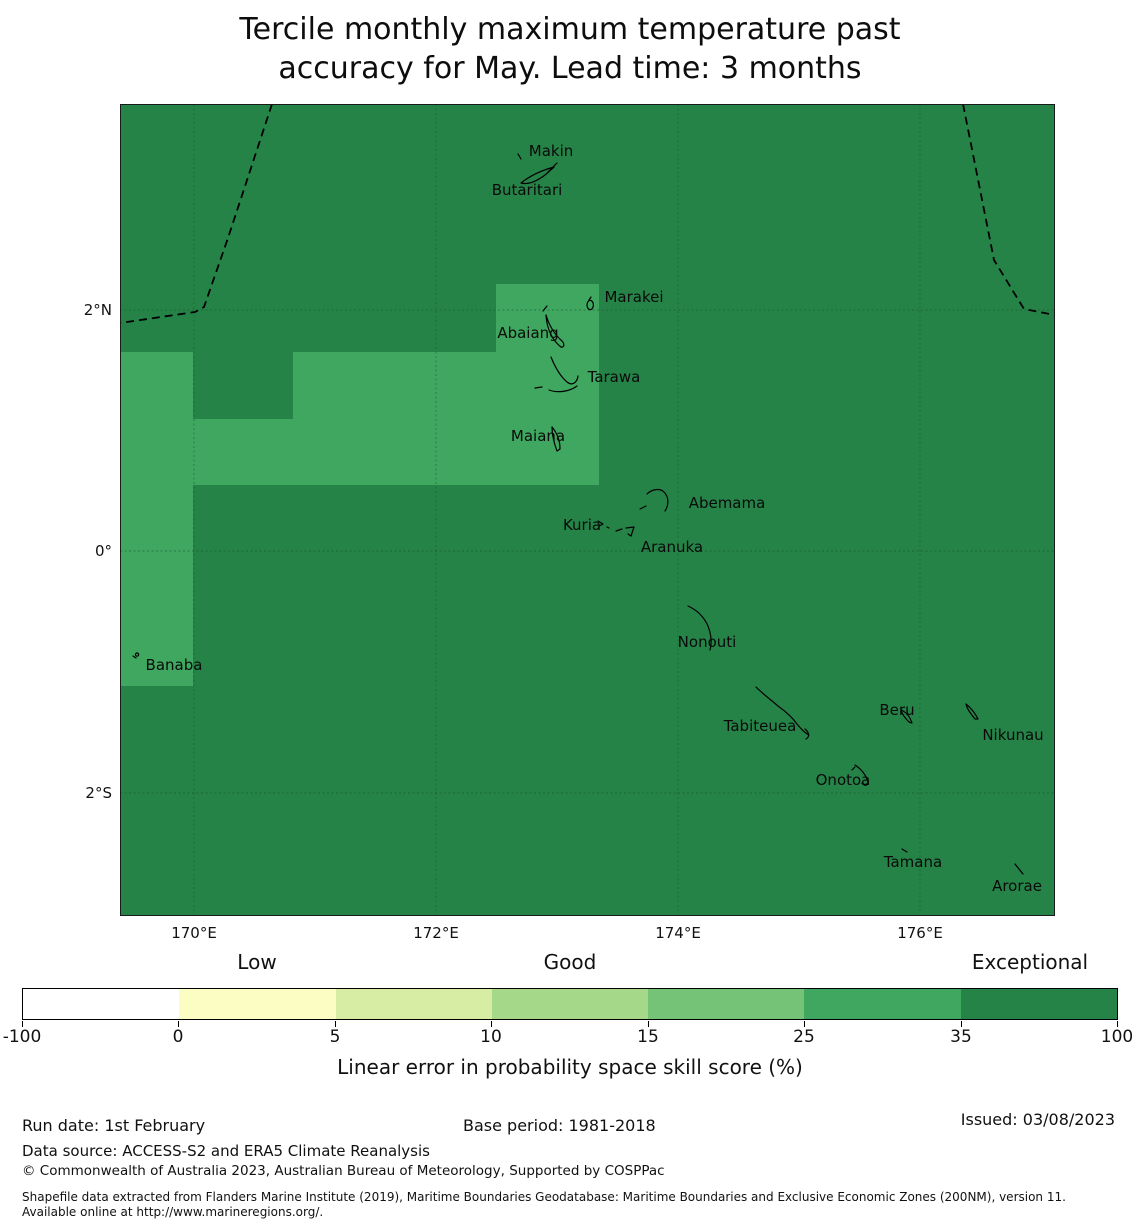  What do you see at coordinates (727, 503) in the screenshot?
I see `island-label-abemama: Abemama` at bounding box center [727, 503].